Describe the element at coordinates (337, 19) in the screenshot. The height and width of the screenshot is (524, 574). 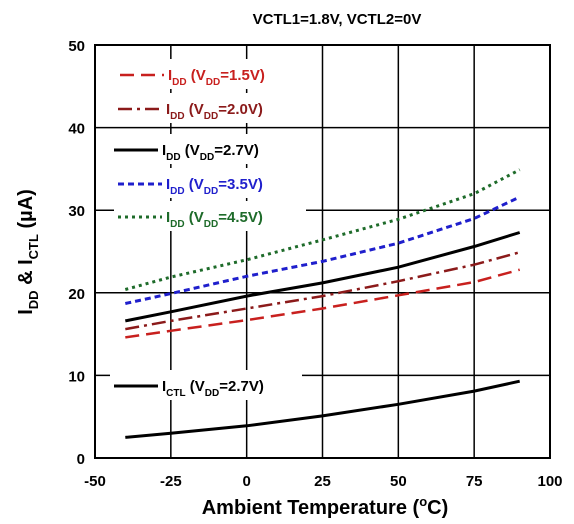
I see `chart-subtitle: VCTL1=1.8V, VCTL2=0V` at that location.